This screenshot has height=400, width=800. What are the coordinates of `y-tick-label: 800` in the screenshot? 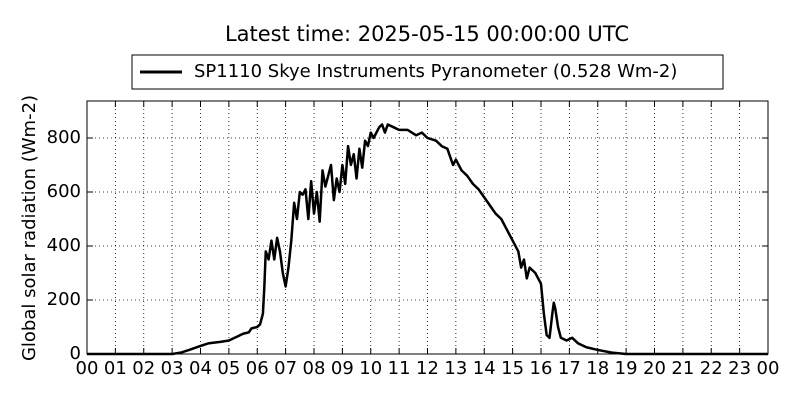 It's located at (64, 137).